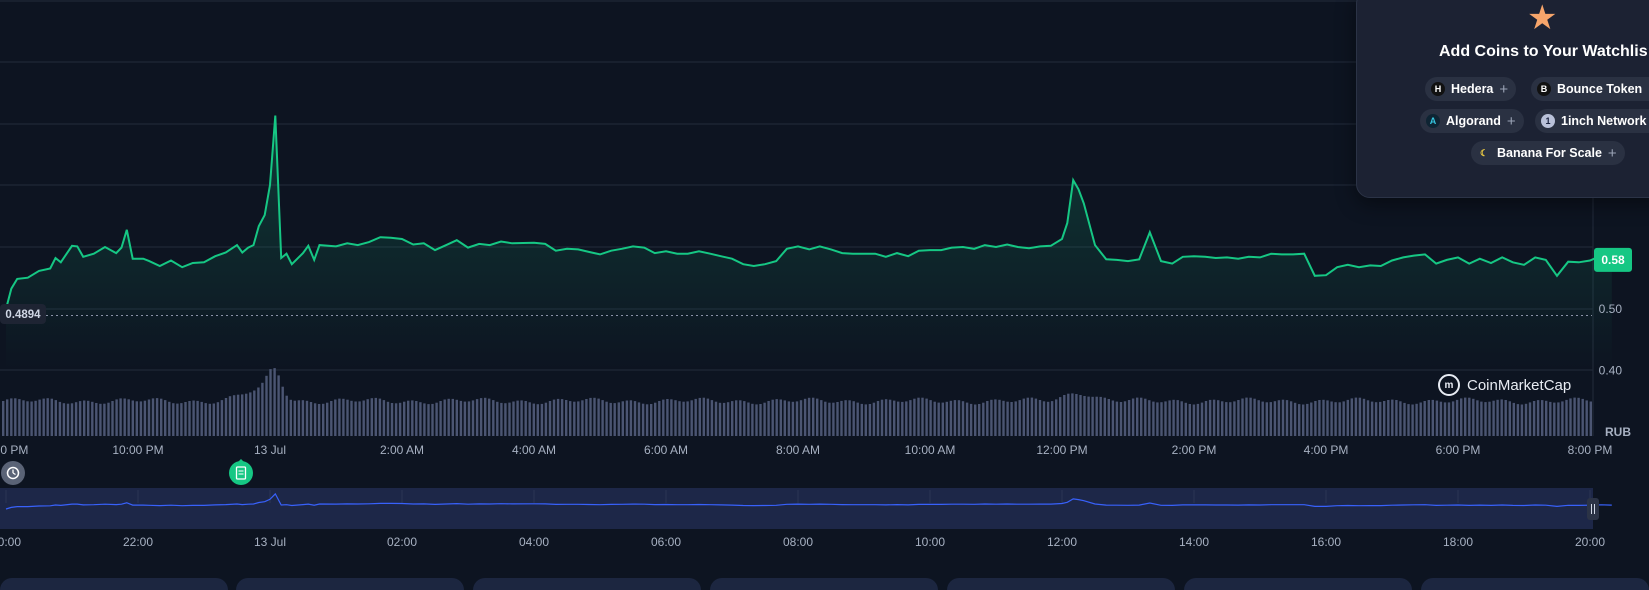  Describe the element at coordinates (1449, 385) in the screenshot. I see `coinmarketcap-icon: m` at that location.